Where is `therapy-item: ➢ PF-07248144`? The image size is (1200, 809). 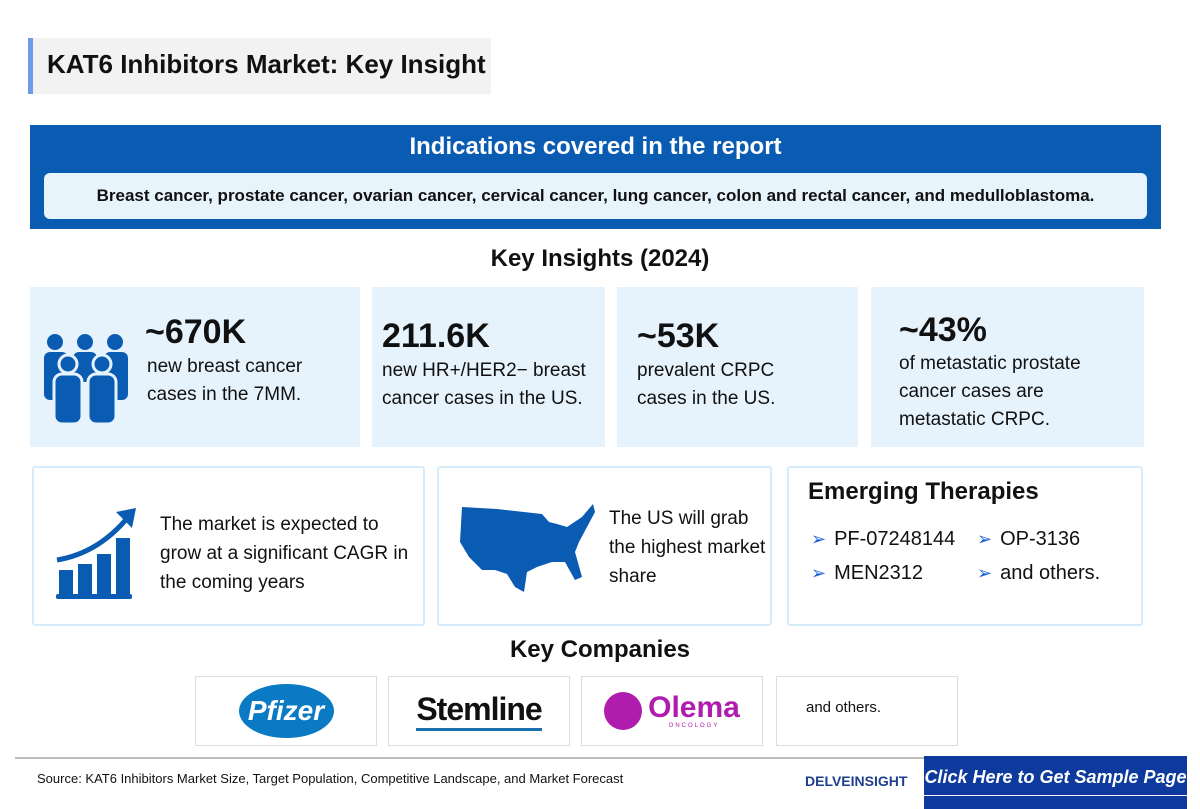
therapy-item: ➢ PF-07248144 is located at coordinates (883, 539).